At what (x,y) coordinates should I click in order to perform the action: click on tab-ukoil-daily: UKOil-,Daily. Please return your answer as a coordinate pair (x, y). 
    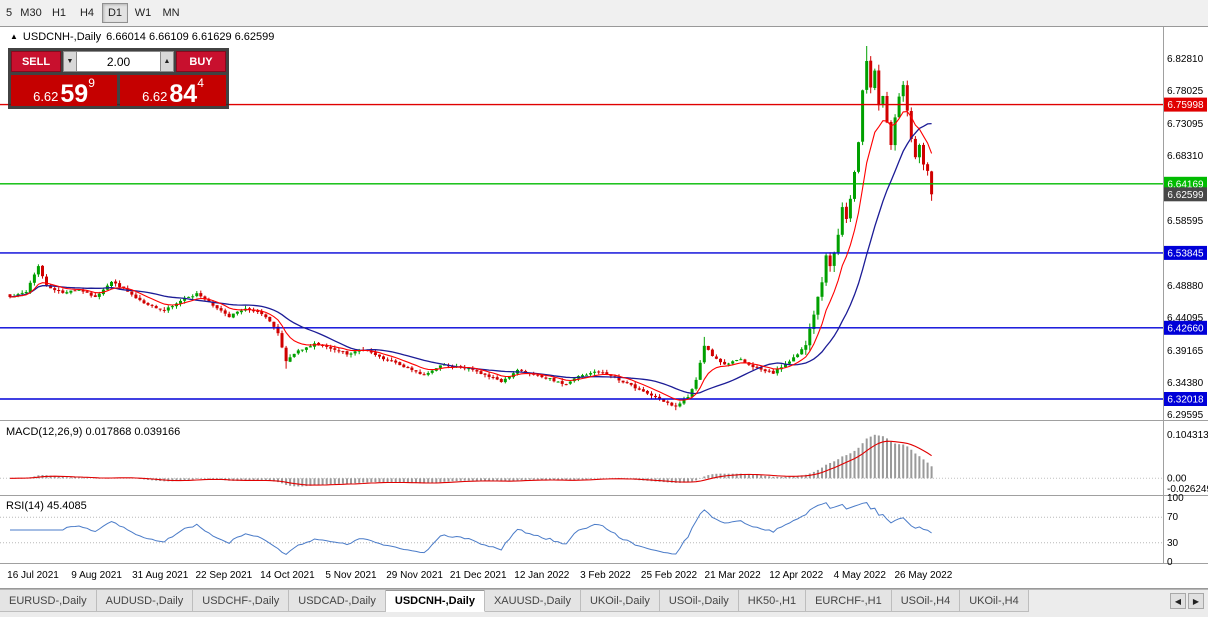
    Looking at the image, I should click on (620, 601).